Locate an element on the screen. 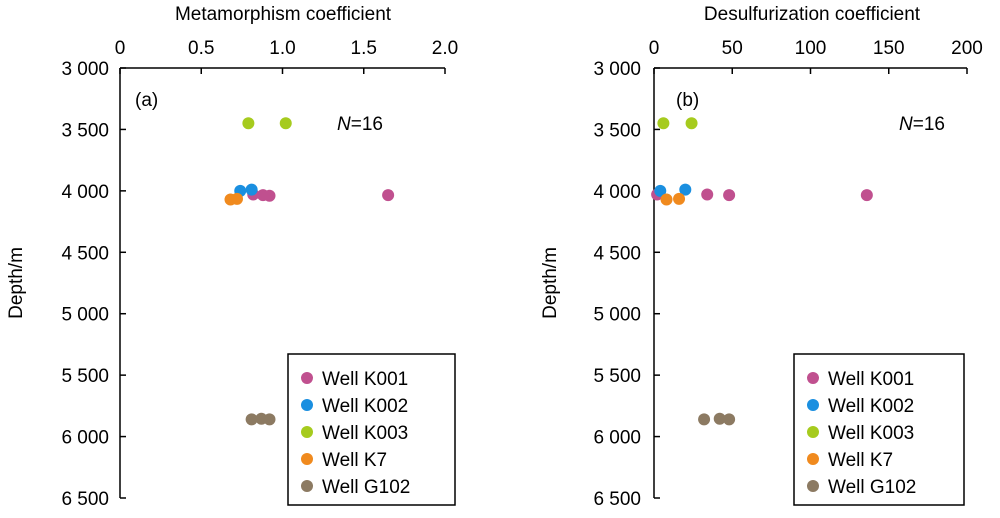 The width and height of the screenshot is (1000, 518). x-tick-label: 1.5 is located at coordinates (364, 48).